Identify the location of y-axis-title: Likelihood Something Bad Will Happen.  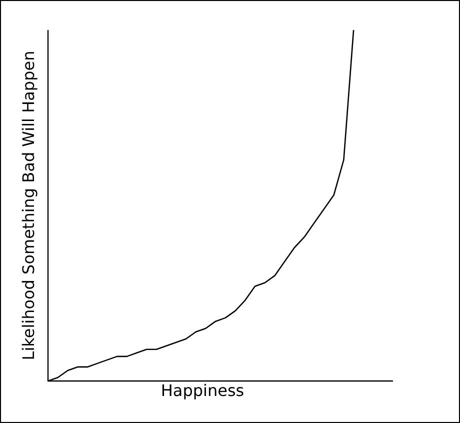
(28, 205).